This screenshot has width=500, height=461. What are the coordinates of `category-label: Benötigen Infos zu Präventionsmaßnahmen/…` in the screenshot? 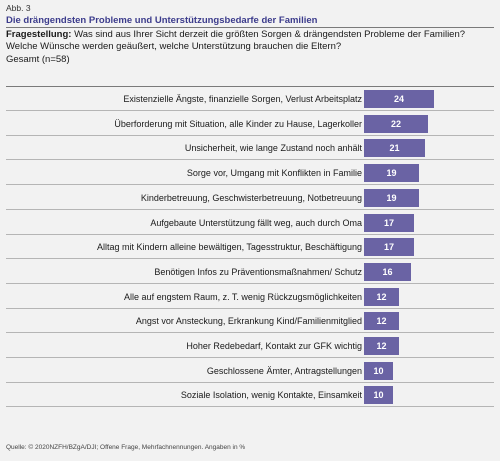 It's located at (258, 271).